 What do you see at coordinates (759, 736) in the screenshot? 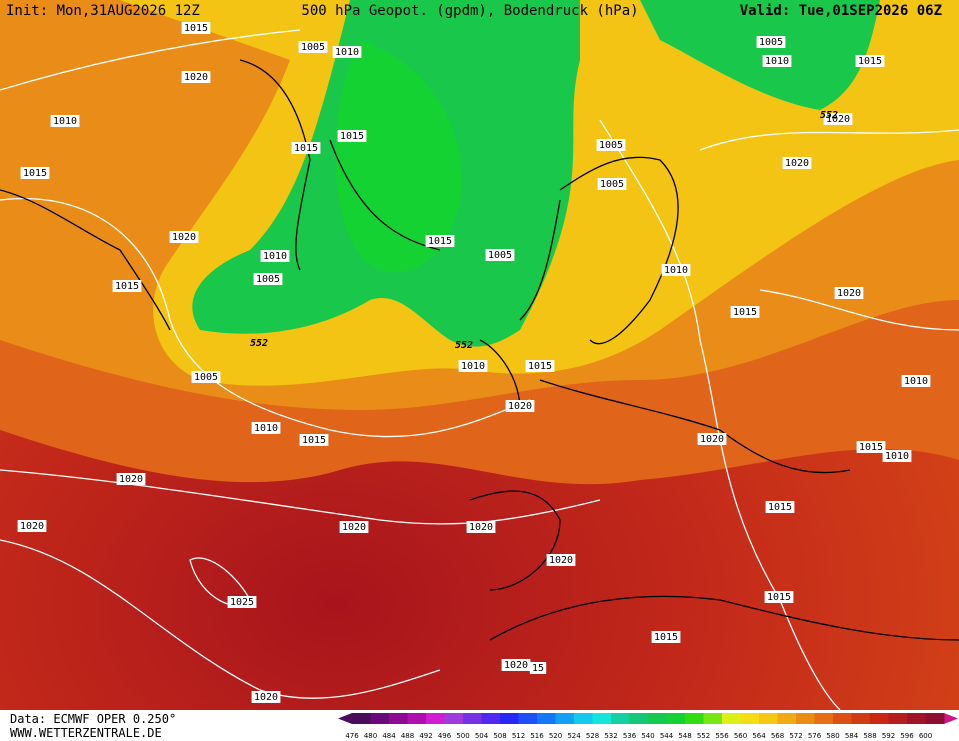
I see `colorbar-label: 564` at bounding box center [759, 736].